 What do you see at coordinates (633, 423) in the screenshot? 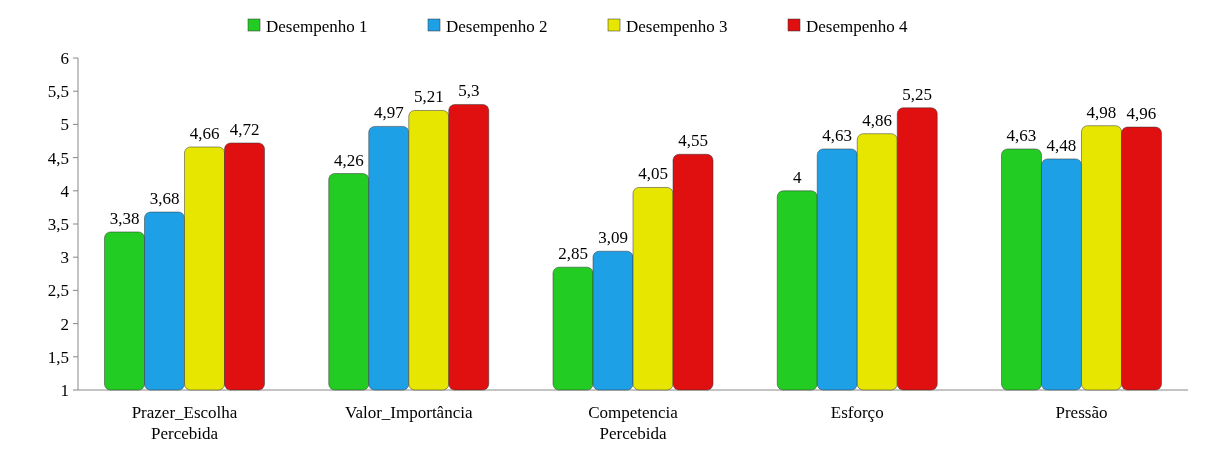
I see `x-tick-label: Competencia Percebida` at bounding box center [633, 423].